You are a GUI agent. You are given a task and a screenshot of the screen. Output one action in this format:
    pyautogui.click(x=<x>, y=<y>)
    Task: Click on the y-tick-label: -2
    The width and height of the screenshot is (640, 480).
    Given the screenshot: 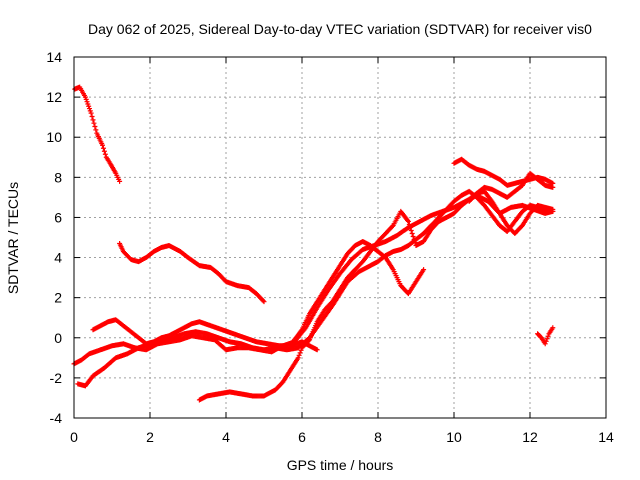 What is the action you would take?
    pyautogui.click(x=56, y=378)
    